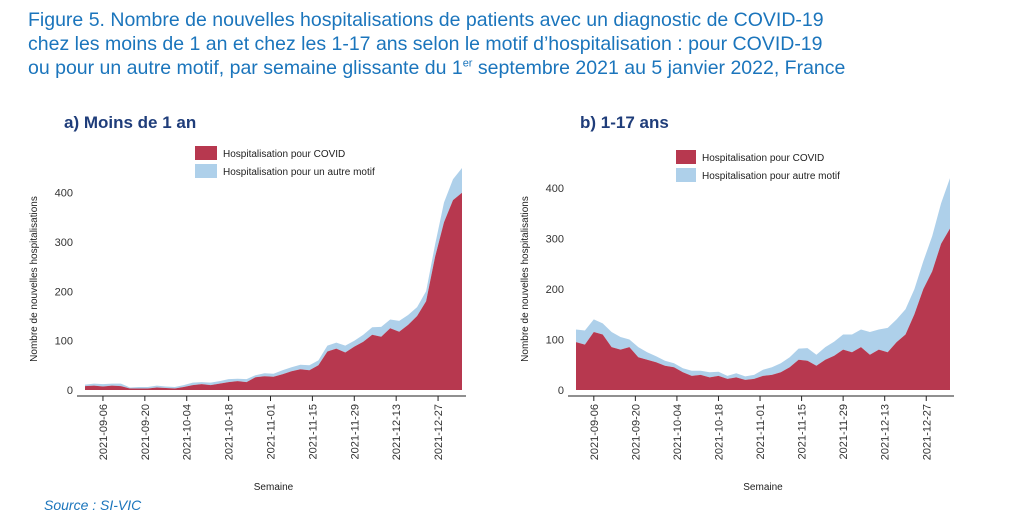 Image resolution: width=1020 pixels, height=526 pixels. What do you see at coordinates (284, 154) in the screenshot?
I see `legend-label-covid-a: Hospitalisation pour COVID` at bounding box center [284, 154].